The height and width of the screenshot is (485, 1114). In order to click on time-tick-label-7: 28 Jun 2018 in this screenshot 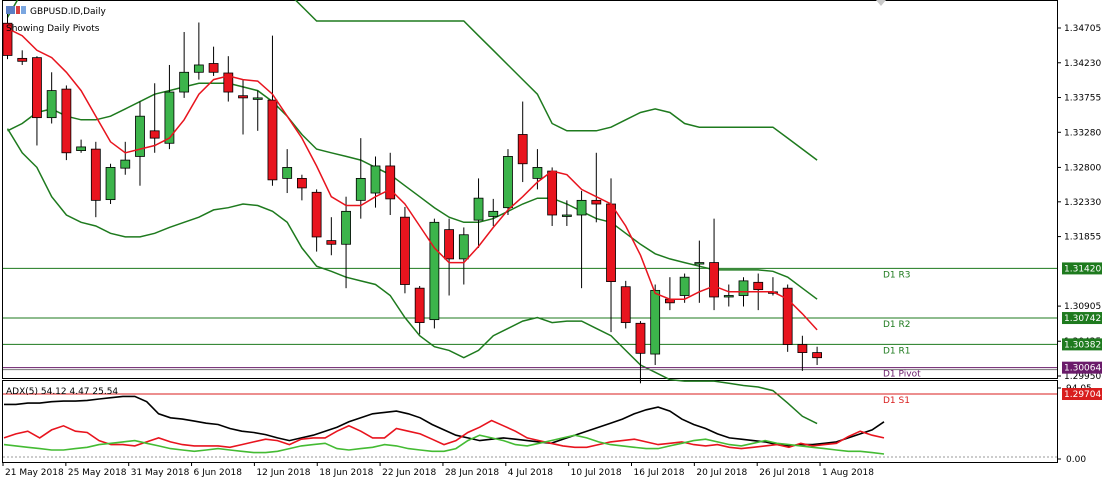, I will do `click(472, 473)`.